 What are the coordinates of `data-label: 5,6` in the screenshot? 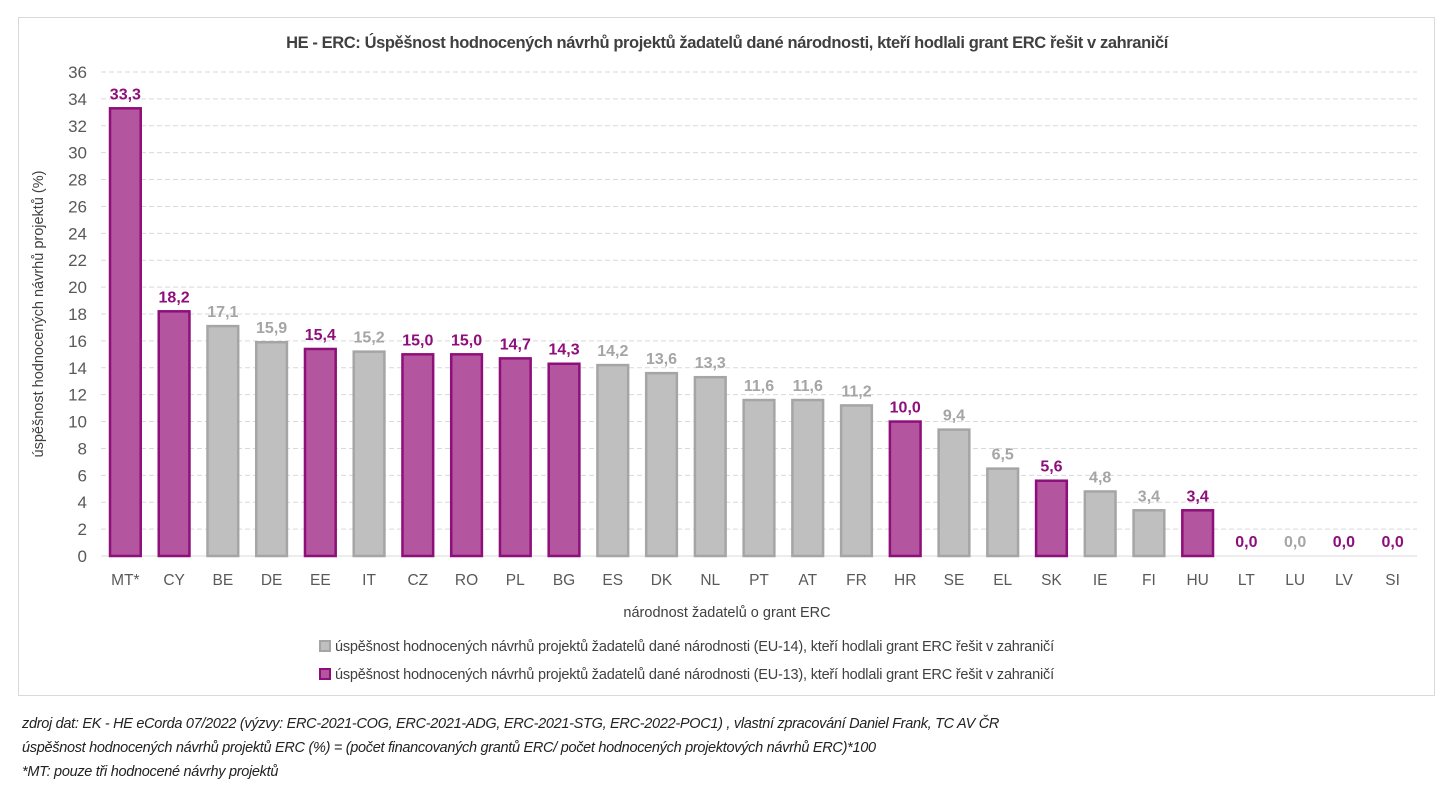 It's located at (1051, 467).